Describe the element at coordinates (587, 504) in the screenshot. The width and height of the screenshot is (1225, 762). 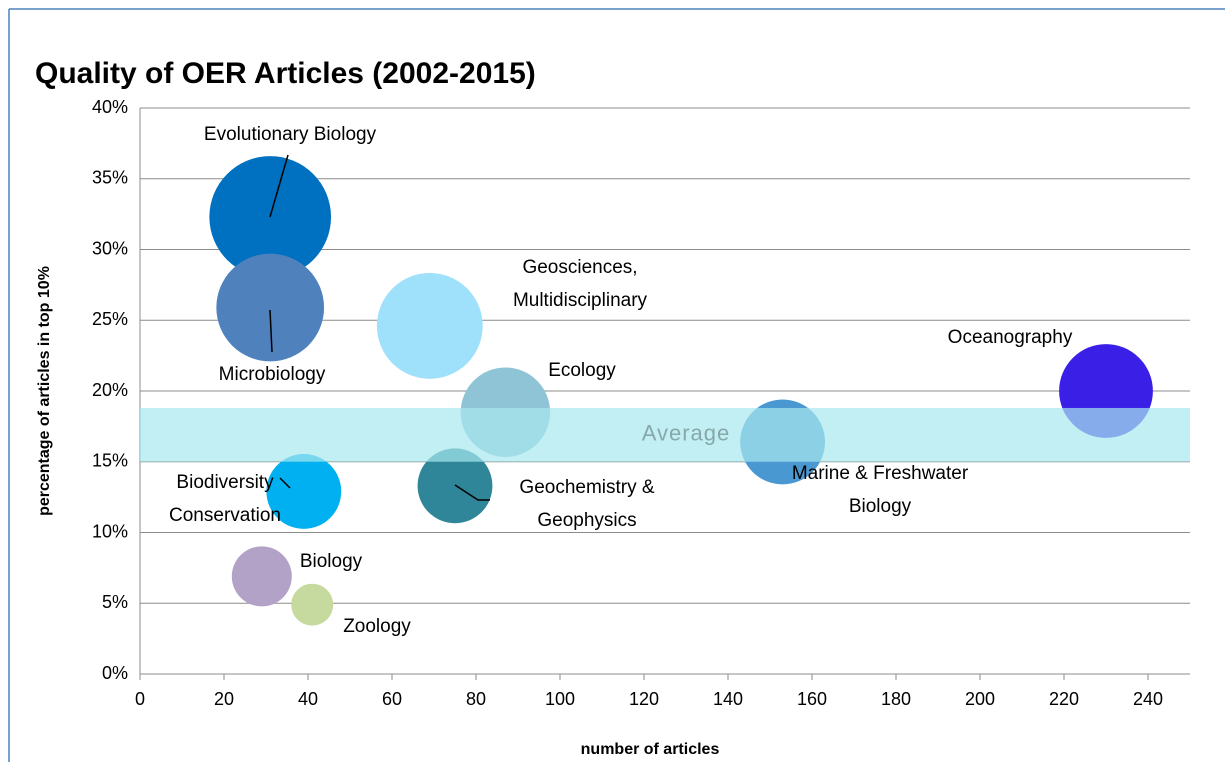
I see `bubble-label: Geochemistry & Geophysics` at that location.